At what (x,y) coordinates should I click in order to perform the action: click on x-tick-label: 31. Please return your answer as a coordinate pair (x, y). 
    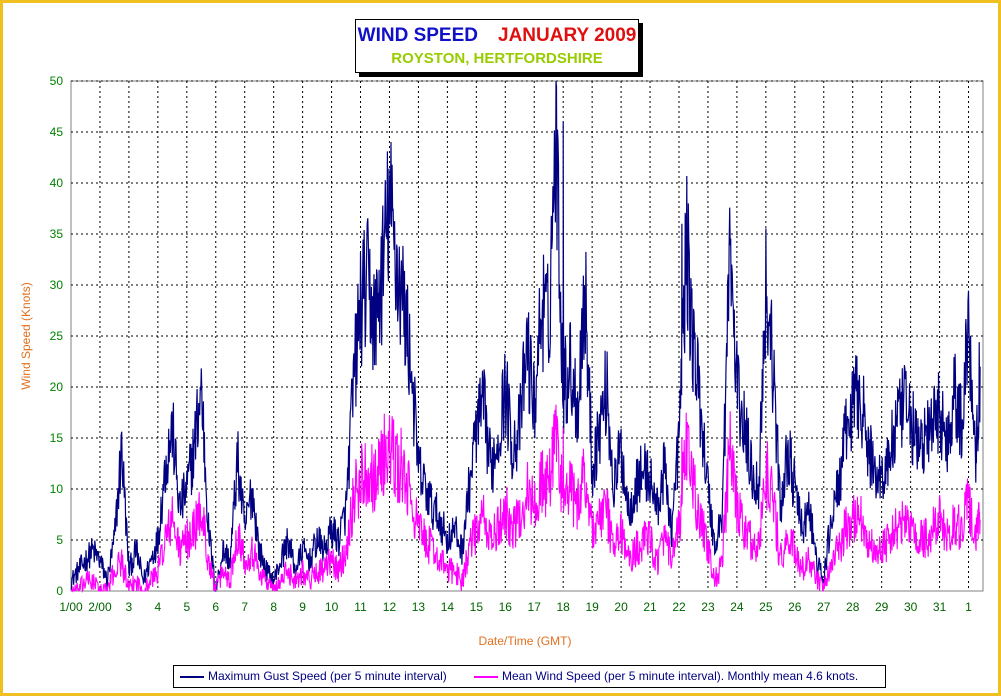
    Looking at the image, I should click on (940, 607).